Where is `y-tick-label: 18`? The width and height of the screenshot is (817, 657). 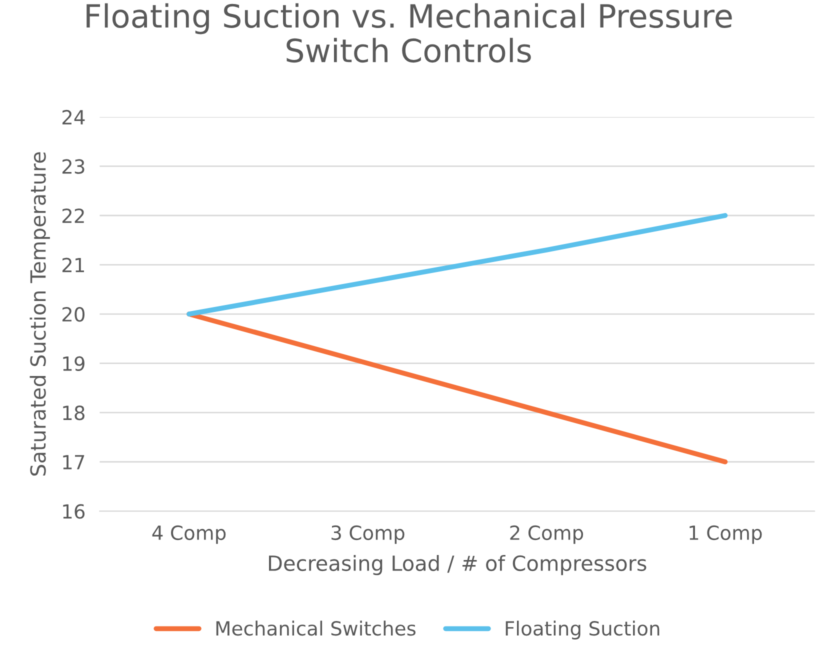
y-tick-label: 18 is located at coordinates (73, 413).